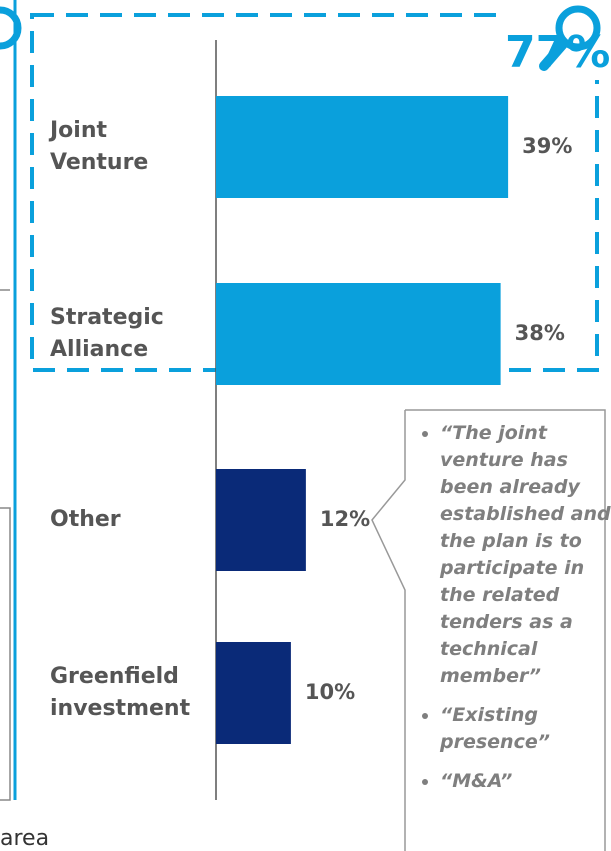  What do you see at coordinates (540, 333) in the screenshot?
I see `value-label: 38%` at bounding box center [540, 333].